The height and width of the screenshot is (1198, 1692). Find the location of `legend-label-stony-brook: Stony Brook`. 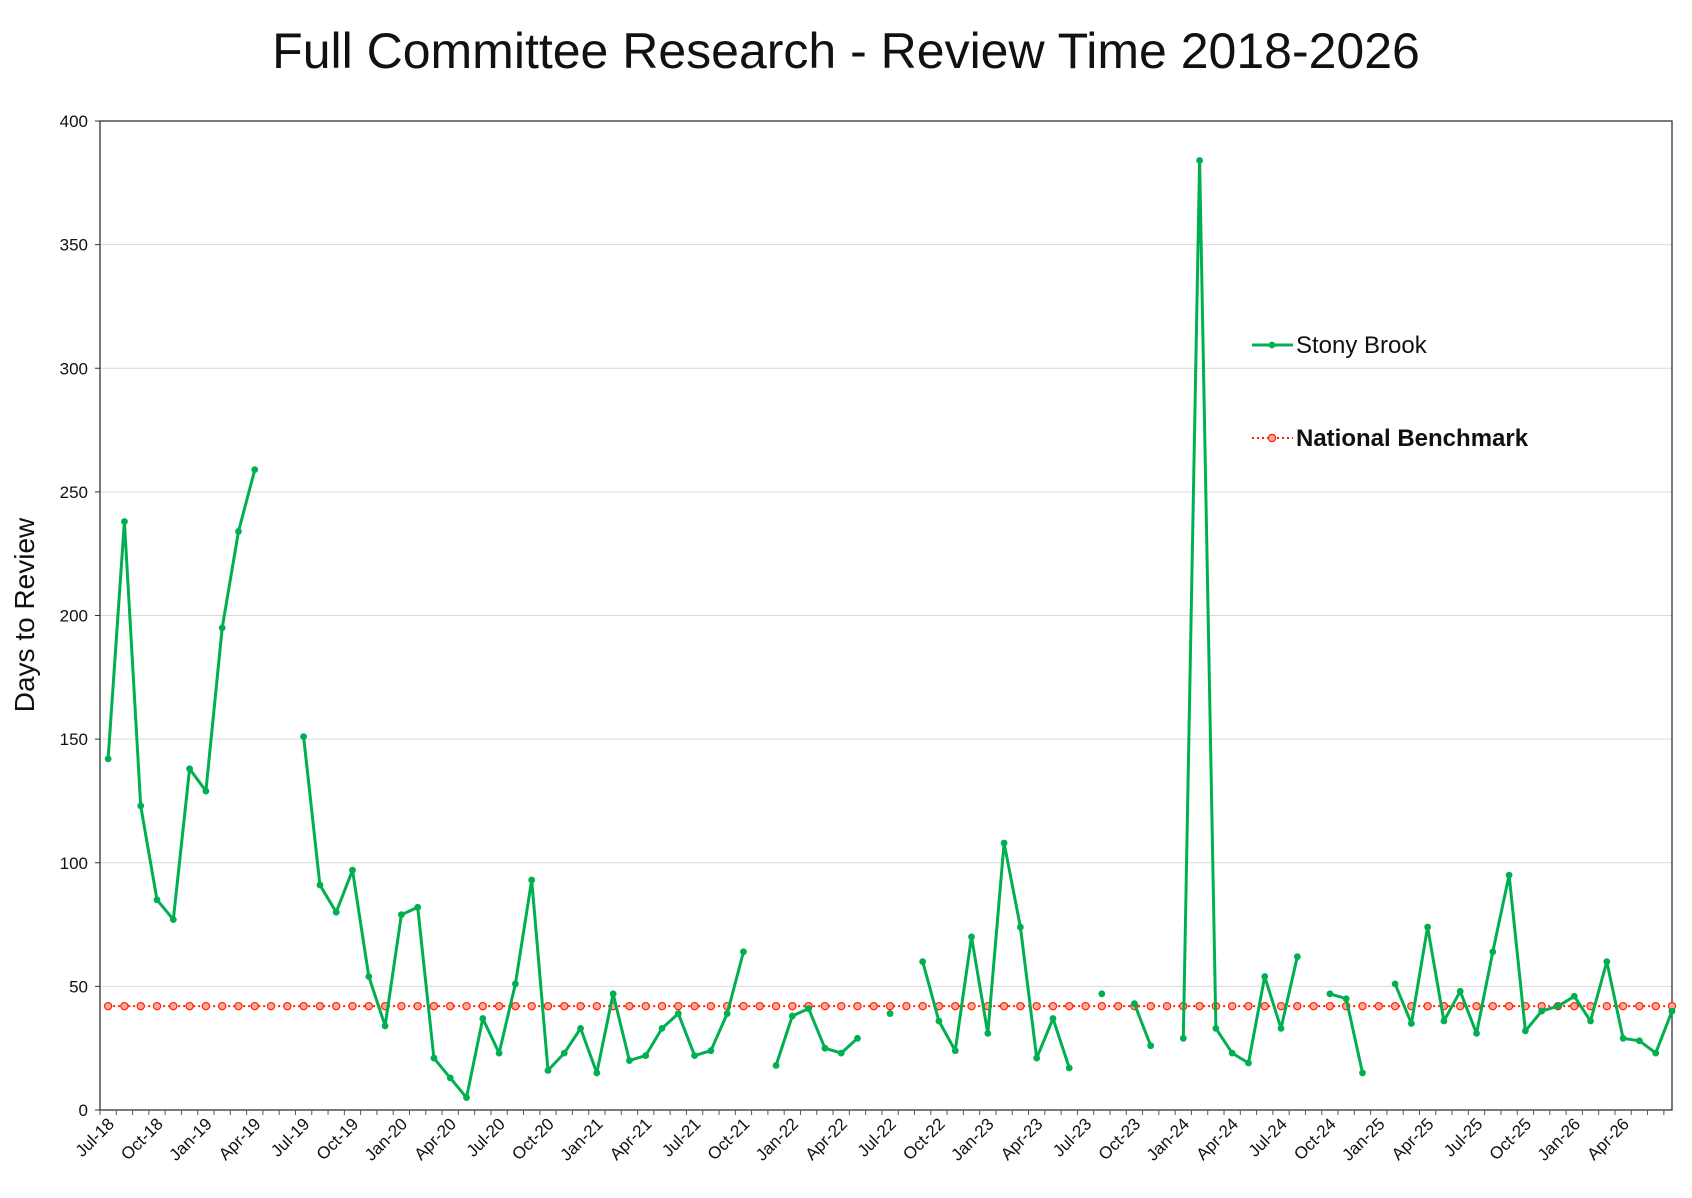

legend-label-stony-brook: Stony Brook is located at coordinates (1362, 345).